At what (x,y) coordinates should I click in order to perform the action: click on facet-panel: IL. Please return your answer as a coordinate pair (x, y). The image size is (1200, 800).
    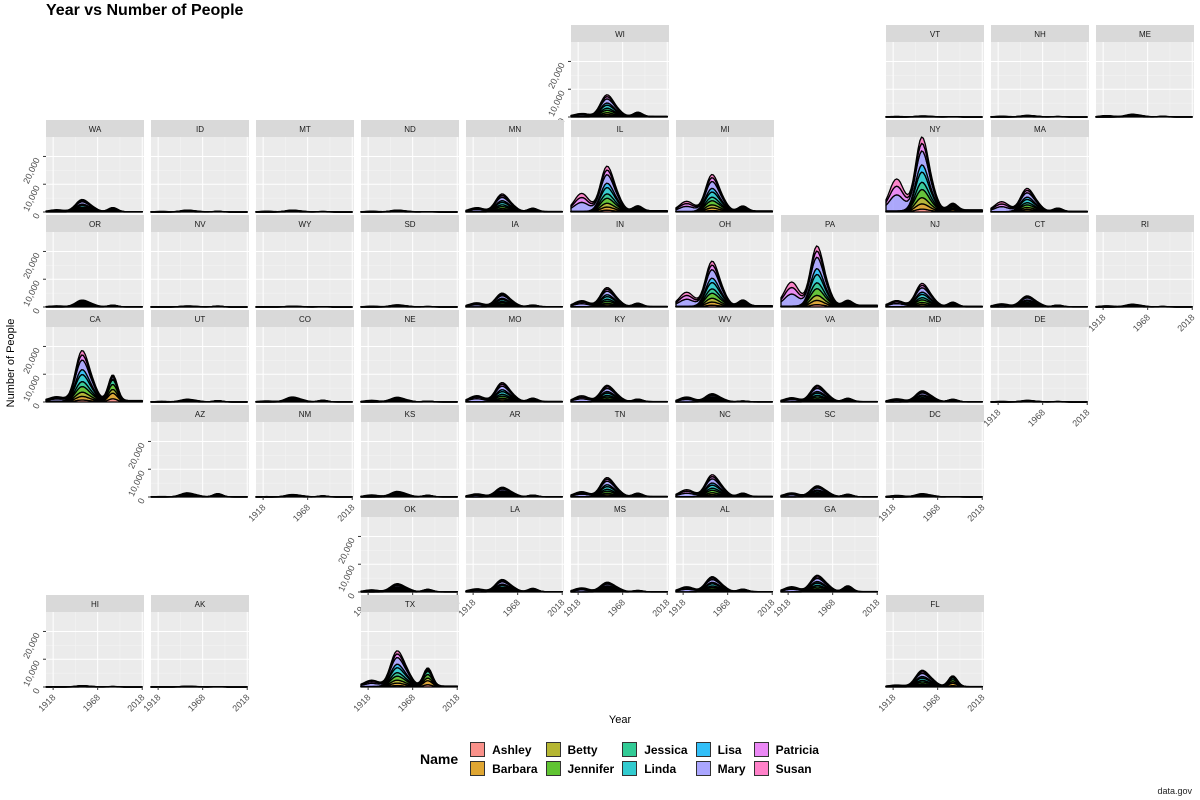
    Looking at the image, I should click on (619, 166).